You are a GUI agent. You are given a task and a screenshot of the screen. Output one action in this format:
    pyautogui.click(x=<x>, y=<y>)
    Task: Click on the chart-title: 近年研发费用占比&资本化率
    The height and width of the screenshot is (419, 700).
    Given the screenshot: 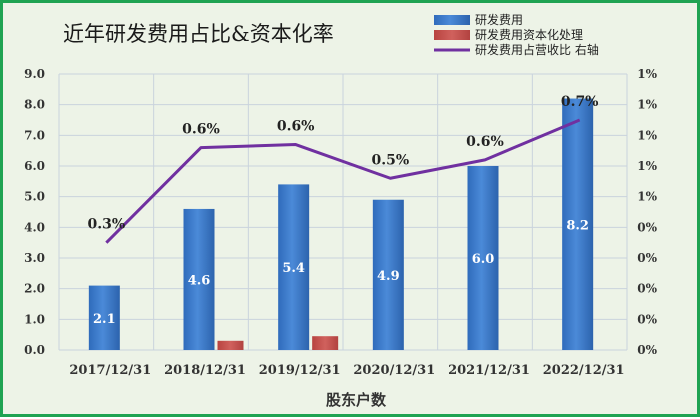 What is the action you would take?
    pyautogui.click(x=198, y=34)
    